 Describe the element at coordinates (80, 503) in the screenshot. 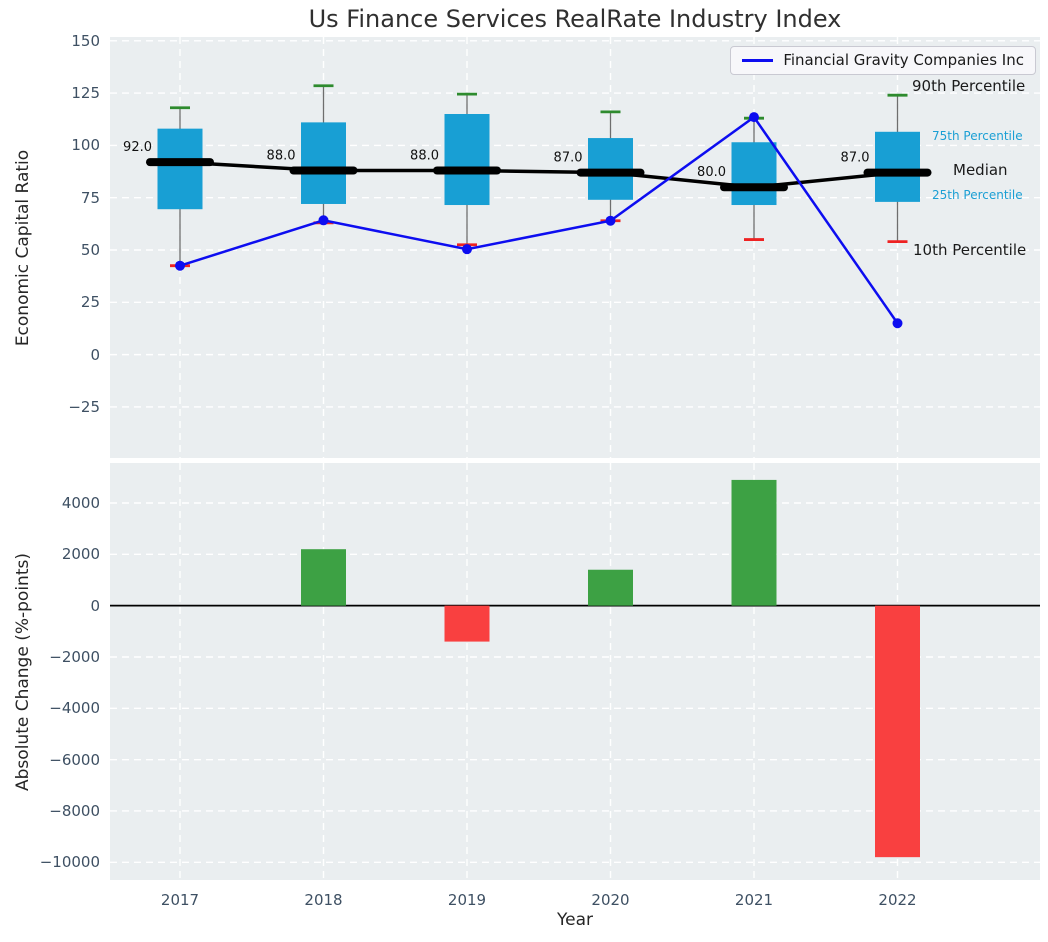

I see `y-tick-label: 4000` at that location.